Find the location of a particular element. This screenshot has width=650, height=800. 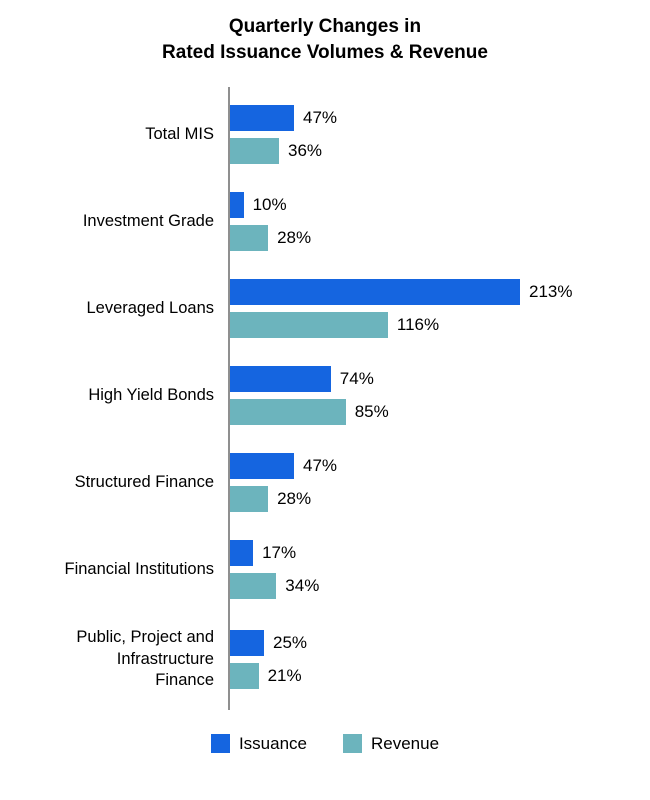

revenue-bar-row: 34% is located at coordinates (440, 586).